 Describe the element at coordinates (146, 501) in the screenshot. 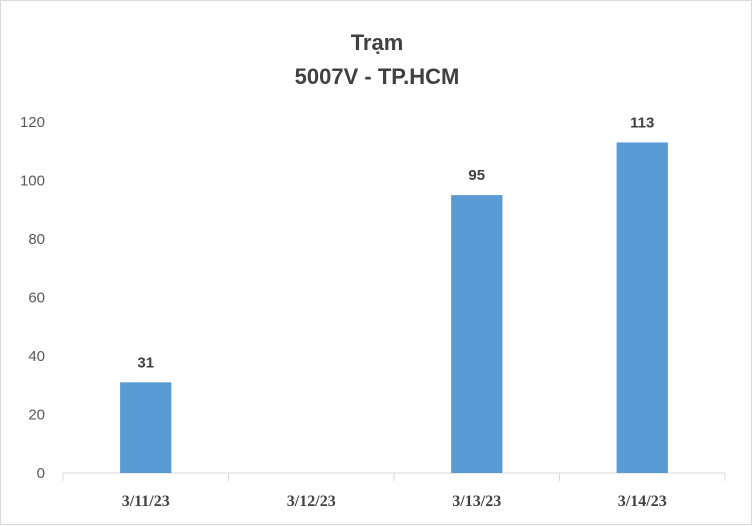

I see `x-tick-label: 3/11/23` at that location.